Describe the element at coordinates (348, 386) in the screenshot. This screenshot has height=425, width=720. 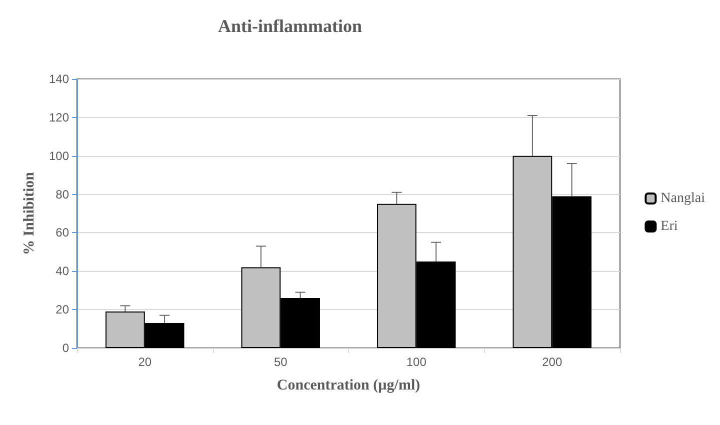
I see `x-axis-title: Concentration (µg/ml)` at that location.